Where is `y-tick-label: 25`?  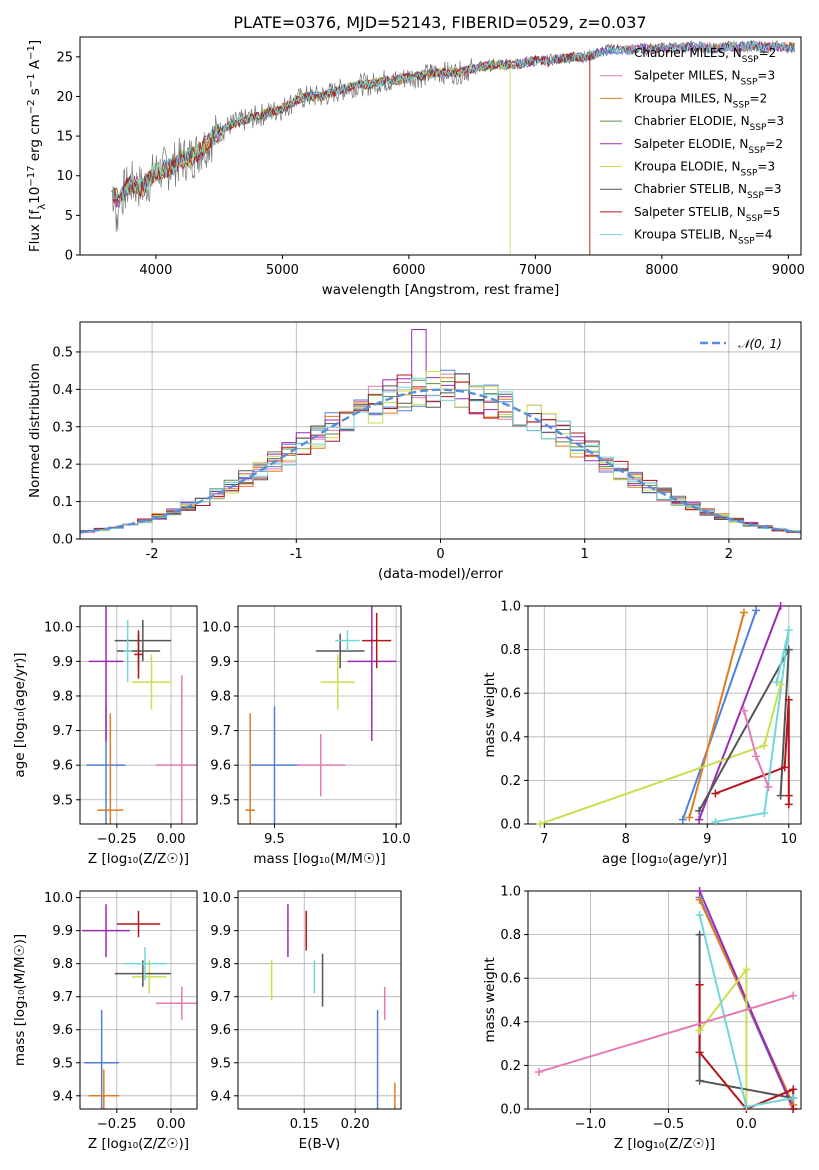
y-tick-label: 25 is located at coordinates (64, 57).